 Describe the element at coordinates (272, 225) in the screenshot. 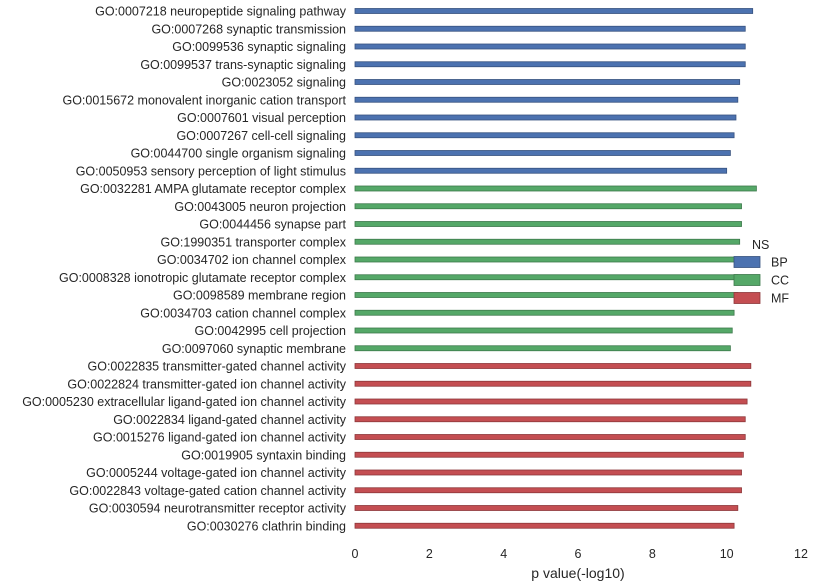

I see `category-label: GO:0044456 synapse part` at that location.